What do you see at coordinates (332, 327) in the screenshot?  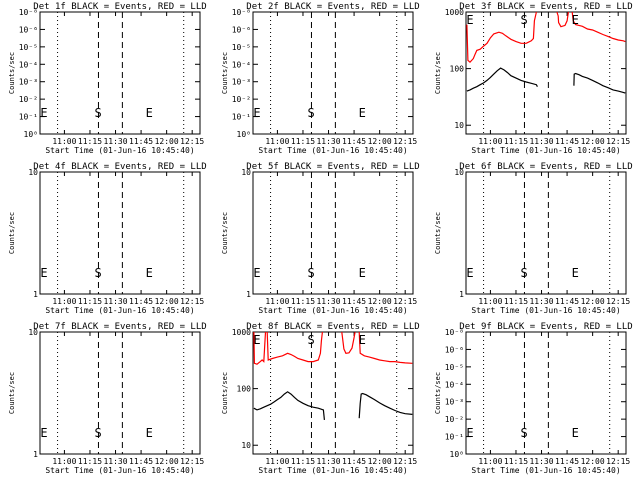 I see `panel-title: Det 8f BLACK = Events, RED = LLD` at bounding box center [332, 327].